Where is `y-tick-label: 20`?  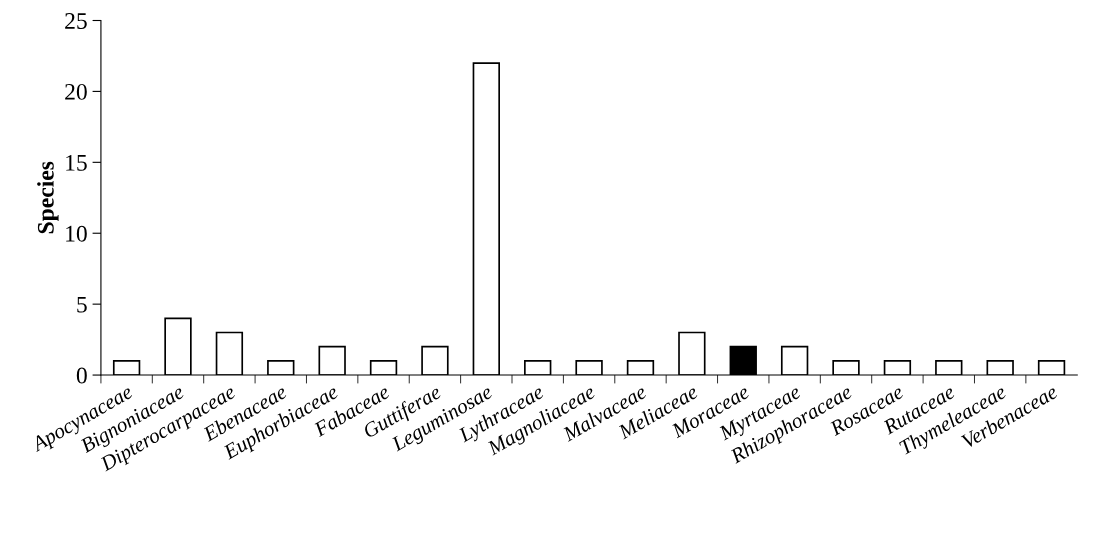 y-tick-label: 20 is located at coordinates (76, 91).